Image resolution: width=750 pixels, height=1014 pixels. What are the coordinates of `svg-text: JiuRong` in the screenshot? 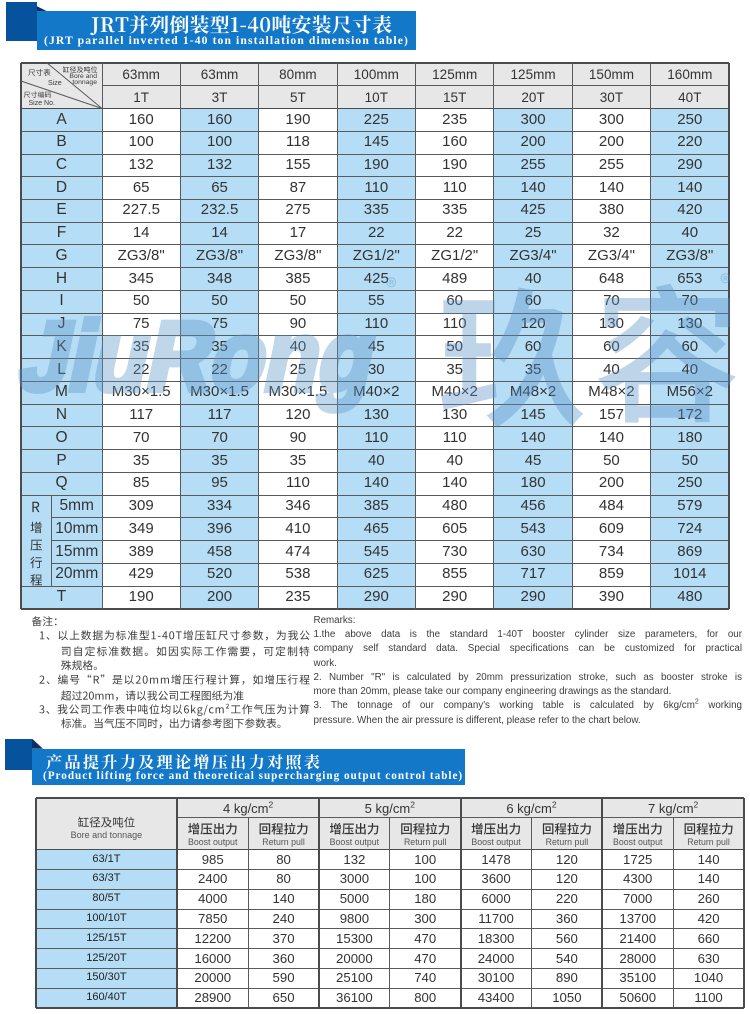 It's located at (198, 357).